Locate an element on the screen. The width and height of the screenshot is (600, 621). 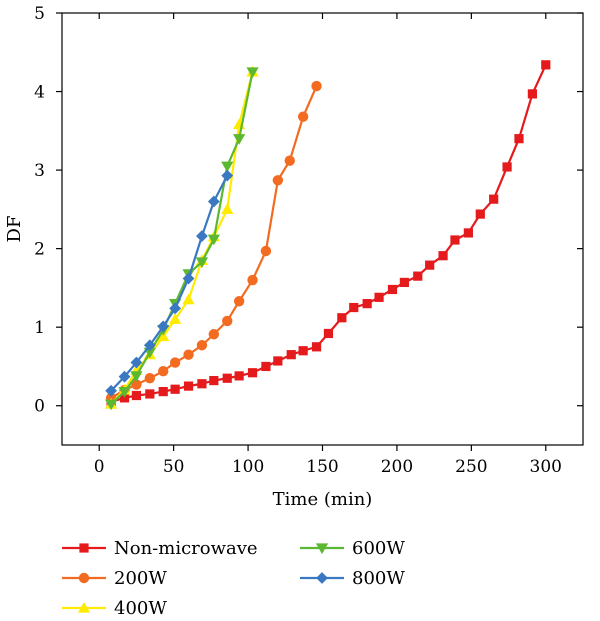
x-tick-label: 100 is located at coordinates (248, 467).